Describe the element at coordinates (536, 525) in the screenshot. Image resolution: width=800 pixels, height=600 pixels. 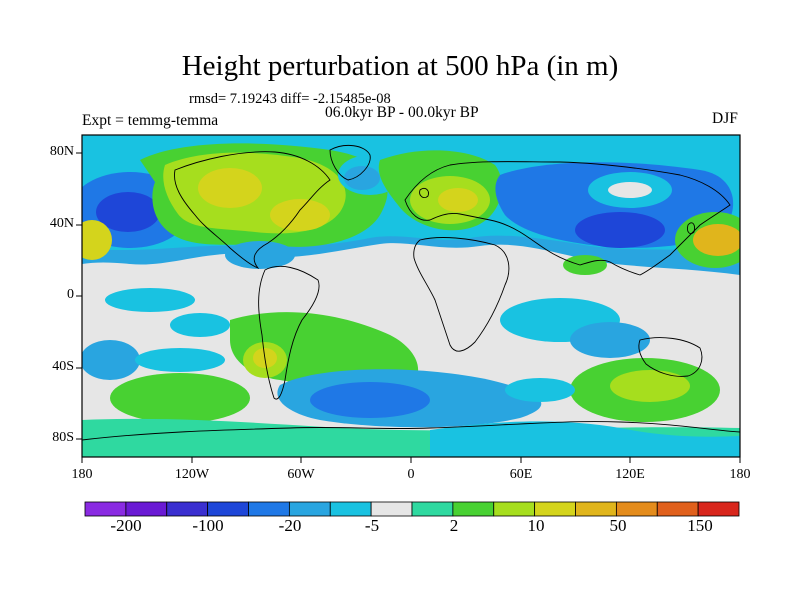
I see `colorbar-label: 10` at that location.